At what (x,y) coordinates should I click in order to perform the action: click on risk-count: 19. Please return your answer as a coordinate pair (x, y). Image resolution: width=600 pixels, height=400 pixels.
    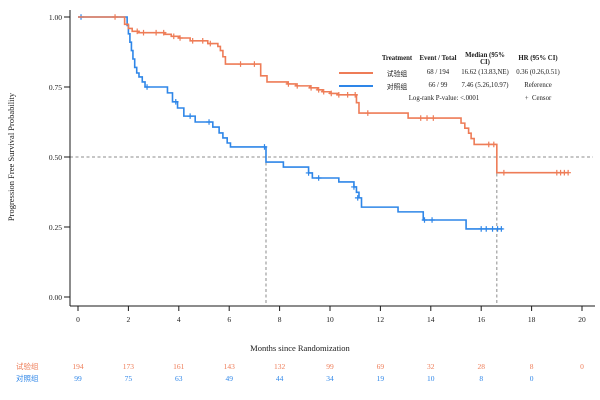
    Looking at the image, I should click on (380, 378).